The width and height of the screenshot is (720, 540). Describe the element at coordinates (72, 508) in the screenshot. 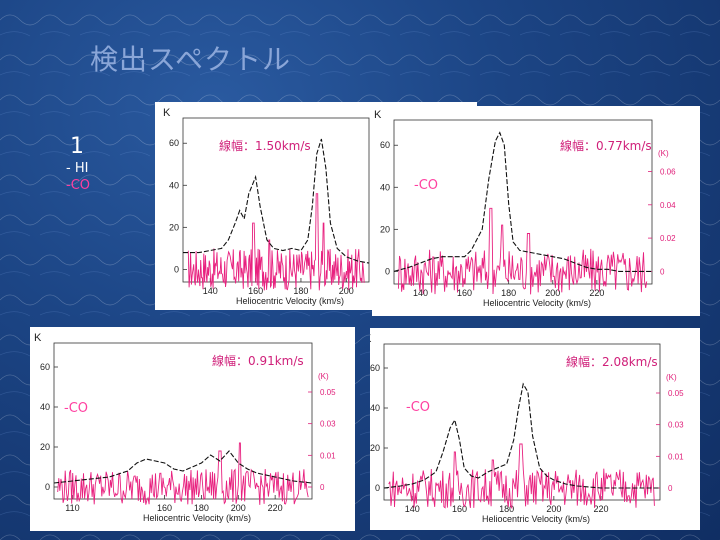

I see `x-tick-label: 110` at that location.